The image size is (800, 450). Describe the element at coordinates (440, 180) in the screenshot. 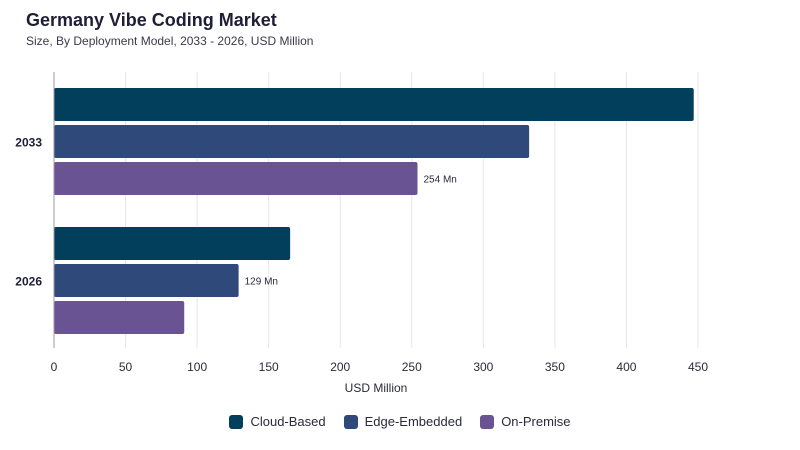

I see `data-label-2033-on-premise: 254 Mn` at that location.